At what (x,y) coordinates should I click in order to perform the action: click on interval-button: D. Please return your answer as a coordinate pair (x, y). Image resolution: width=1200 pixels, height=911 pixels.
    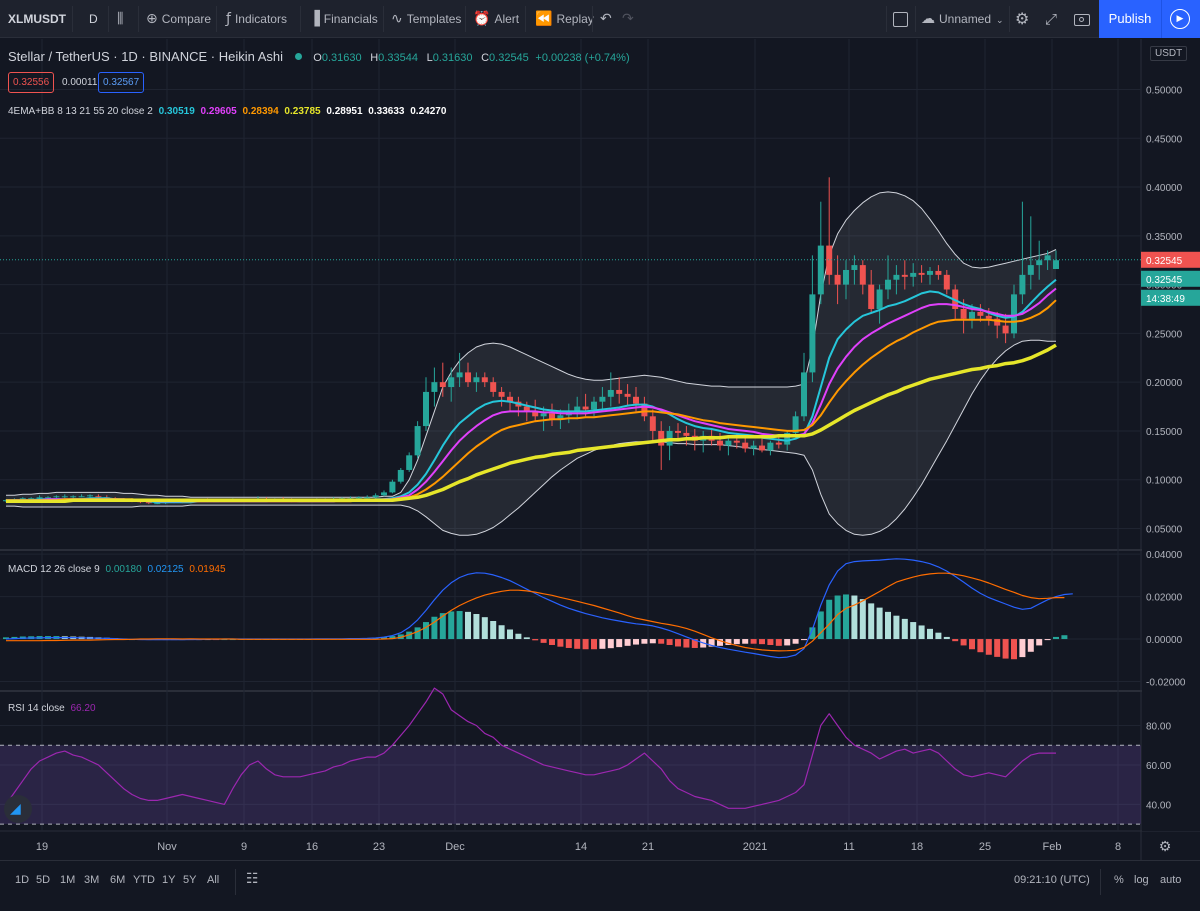
    Looking at the image, I should click on (93, 19).